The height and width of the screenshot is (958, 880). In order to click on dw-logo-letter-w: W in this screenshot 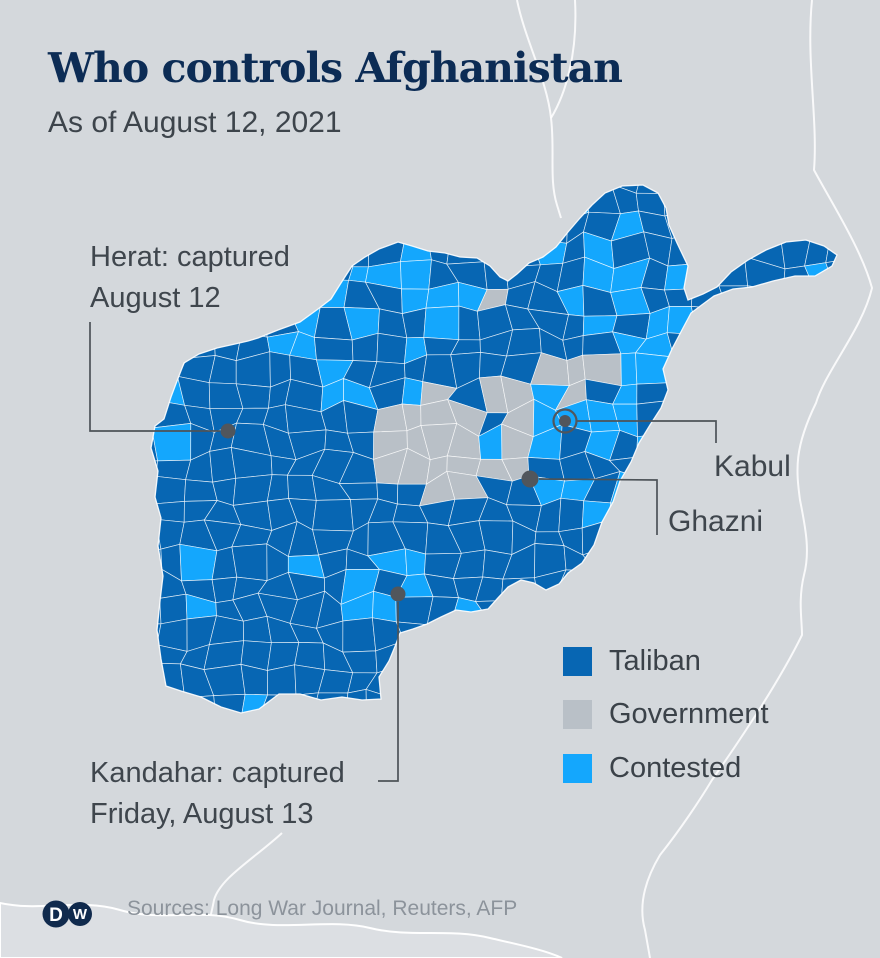, I will do `click(80, 914)`.